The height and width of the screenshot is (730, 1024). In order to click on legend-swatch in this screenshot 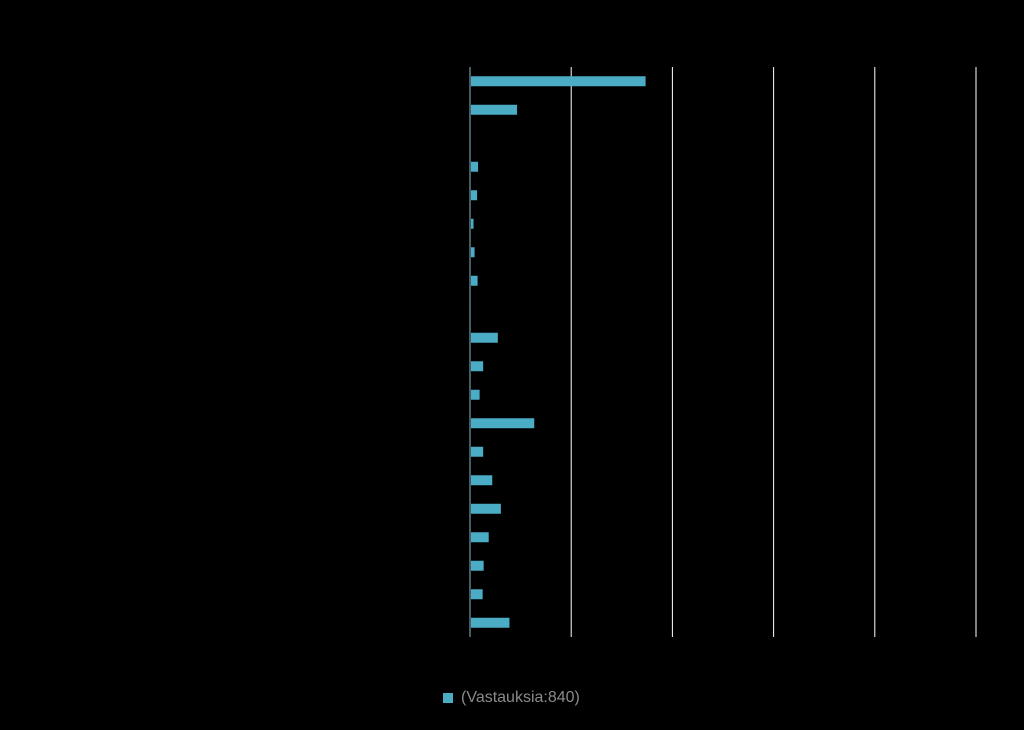, I will do `click(448, 698)`.